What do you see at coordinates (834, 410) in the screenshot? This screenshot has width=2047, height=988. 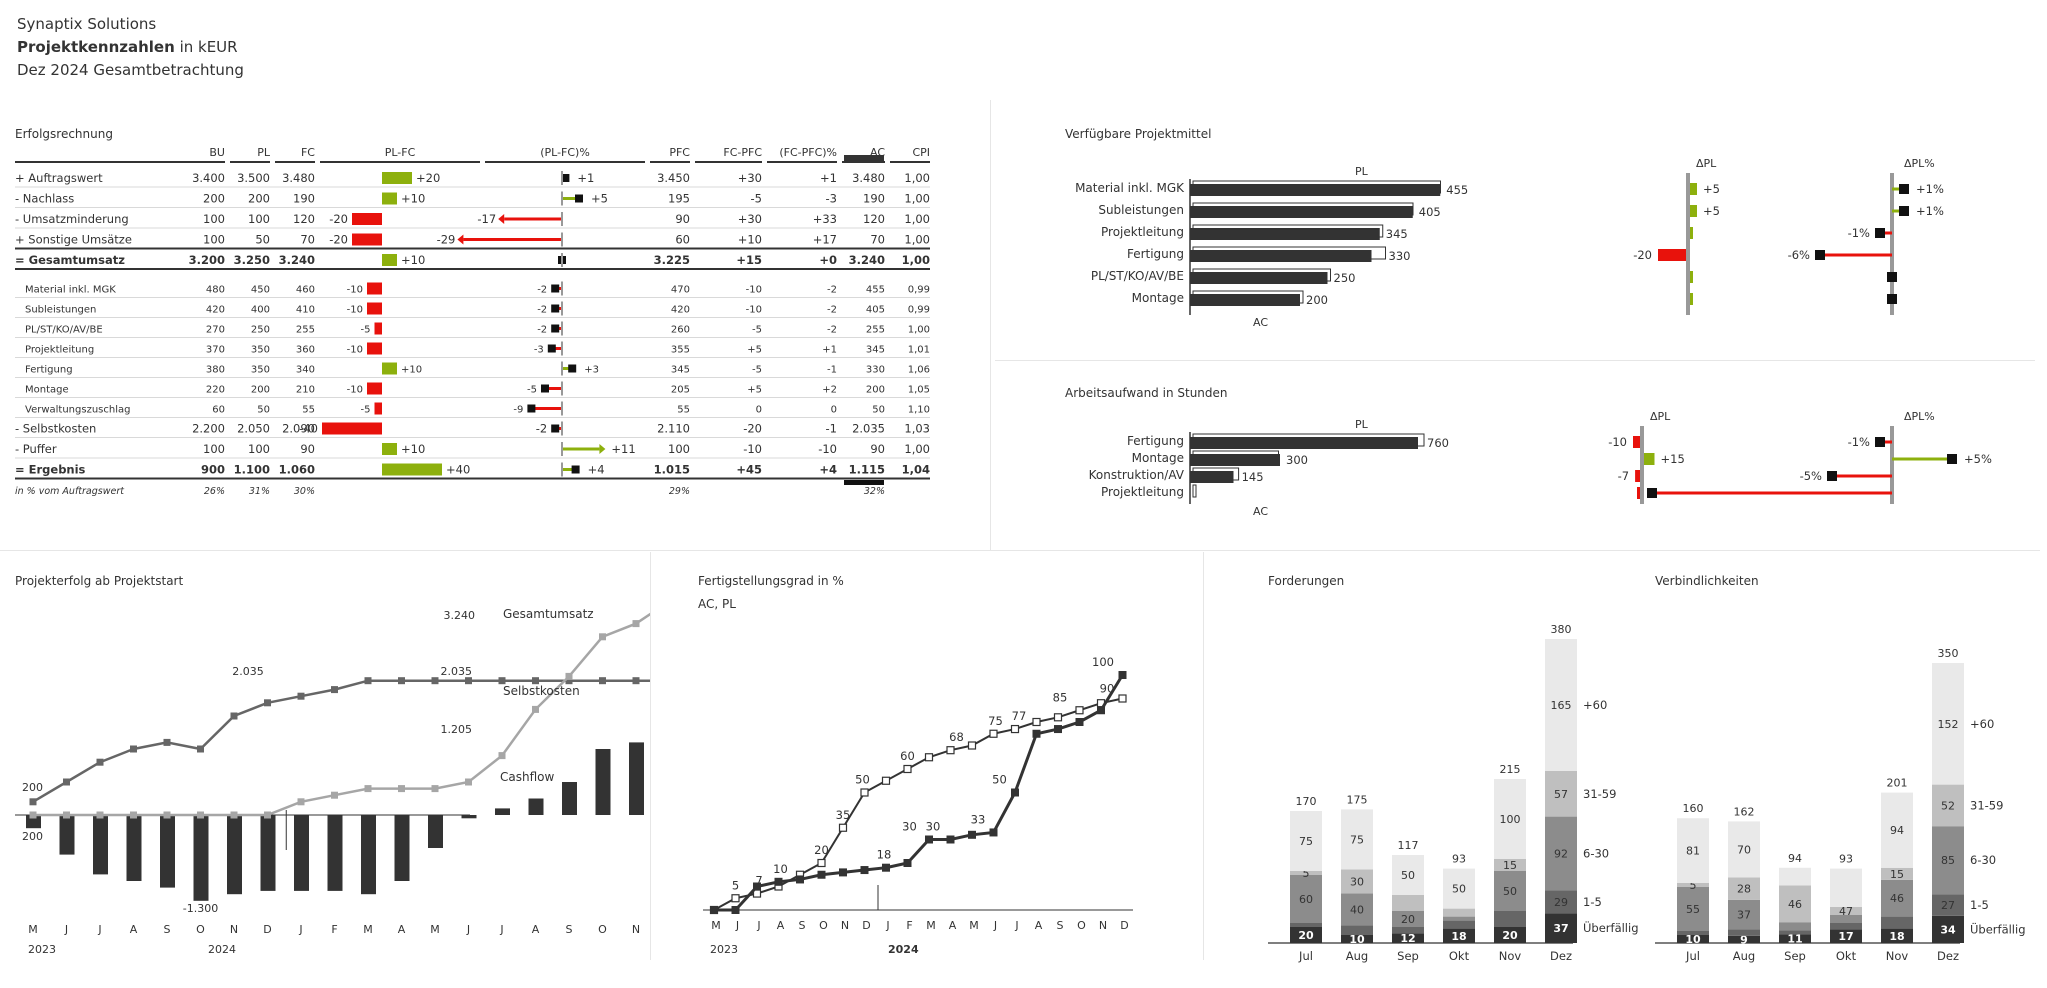 I see `cell-fcpfcp: 0` at bounding box center [834, 410].